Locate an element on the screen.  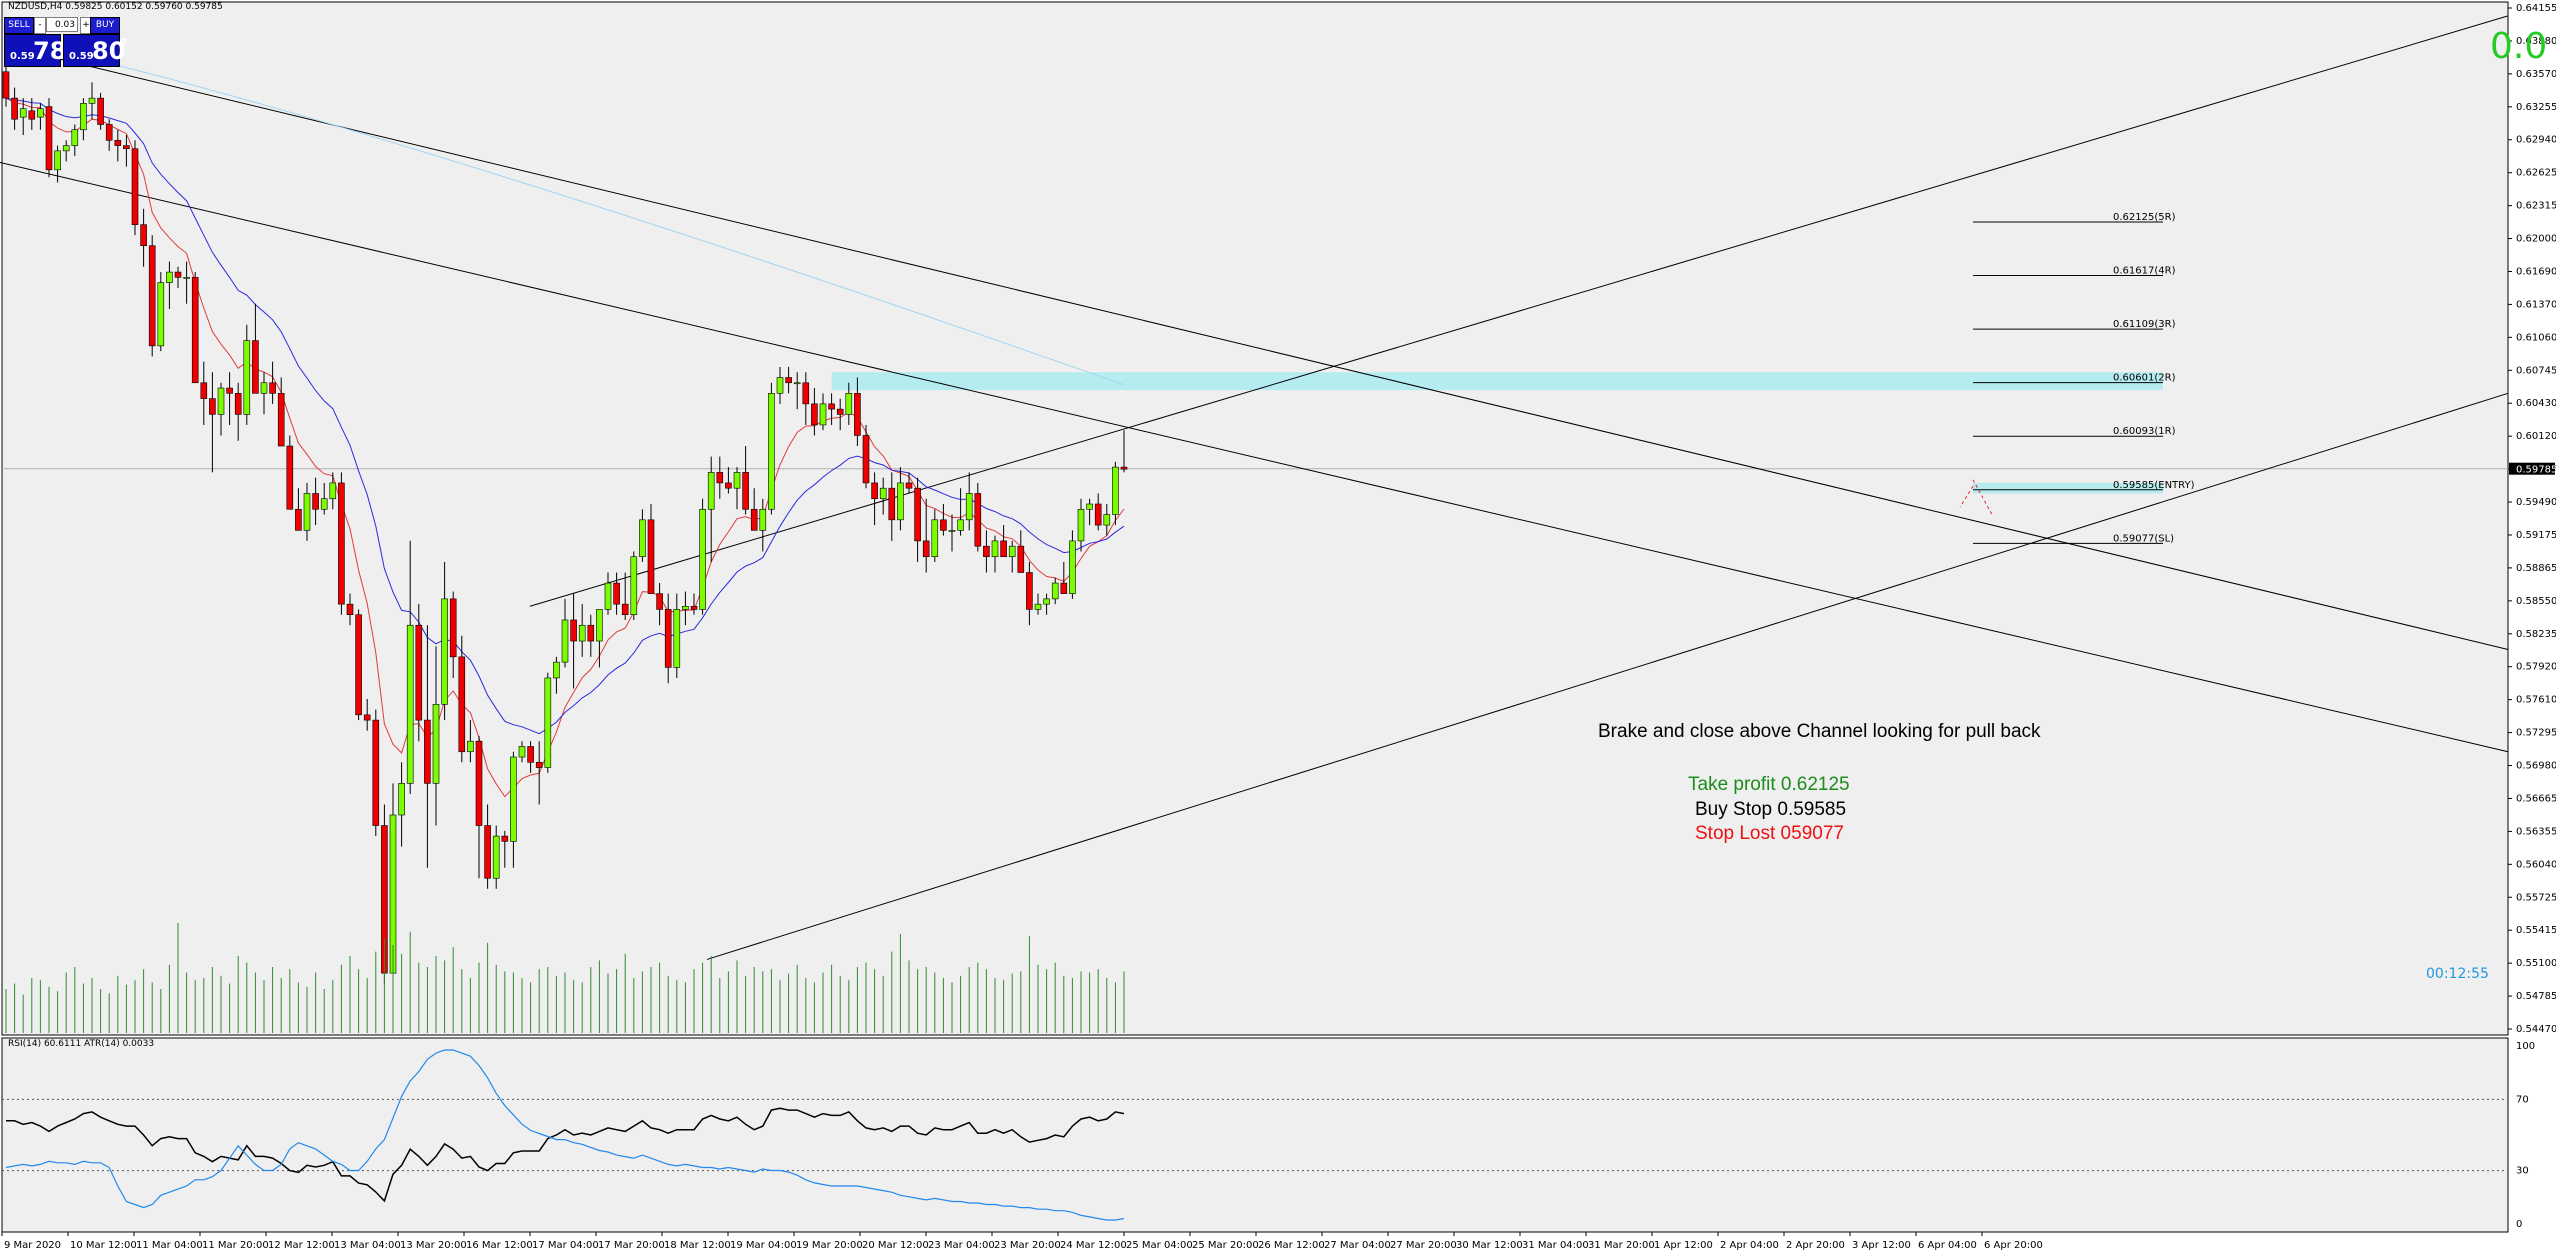
level-label: 0.60601(2R) is located at coordinates (2144, 378).